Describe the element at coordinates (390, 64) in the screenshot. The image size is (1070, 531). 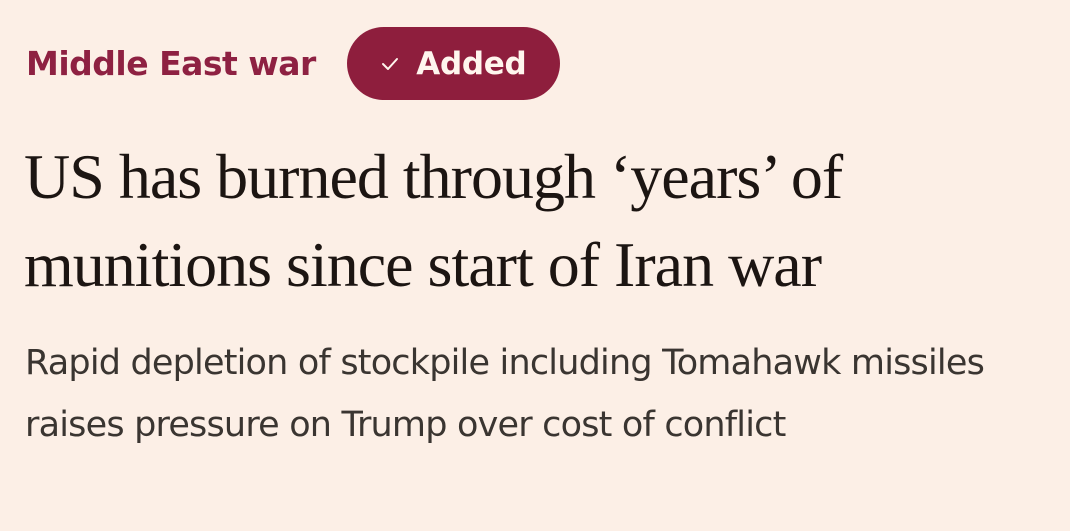
I see `check-icon` at that location.